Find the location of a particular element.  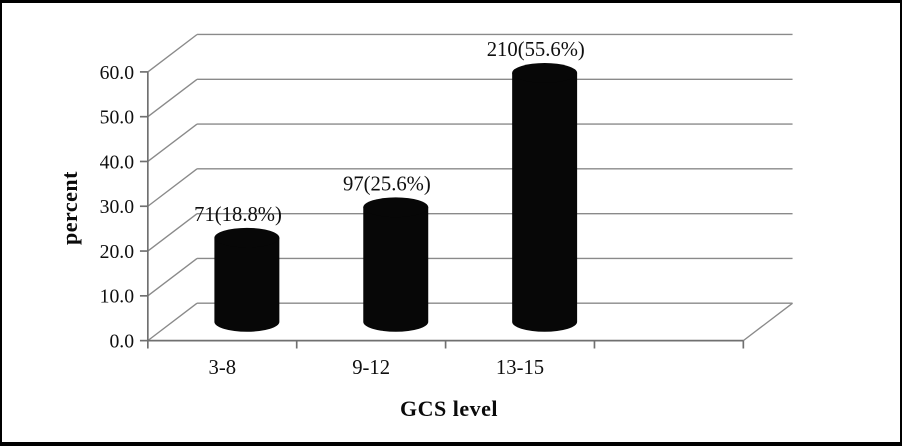

x-tick-label: 3-8 is located at coordinates (222, 368).